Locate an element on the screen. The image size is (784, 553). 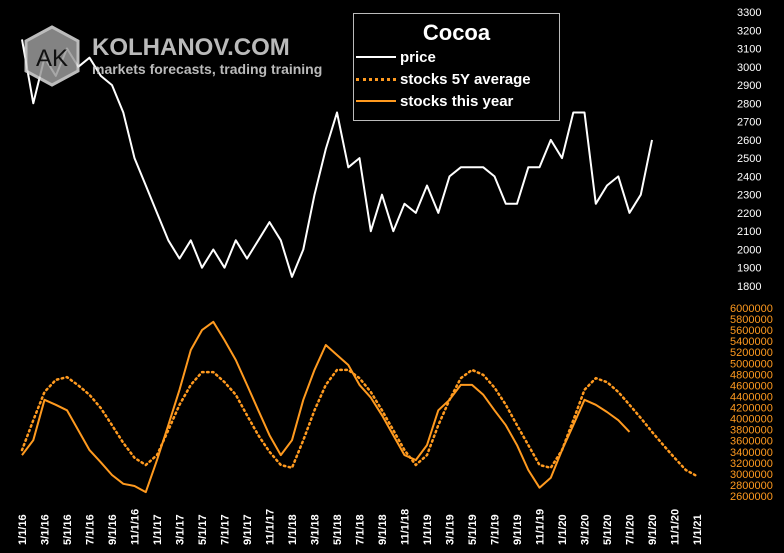
x-tick-label: 5/1/18 is located at coordinates (338, 529).